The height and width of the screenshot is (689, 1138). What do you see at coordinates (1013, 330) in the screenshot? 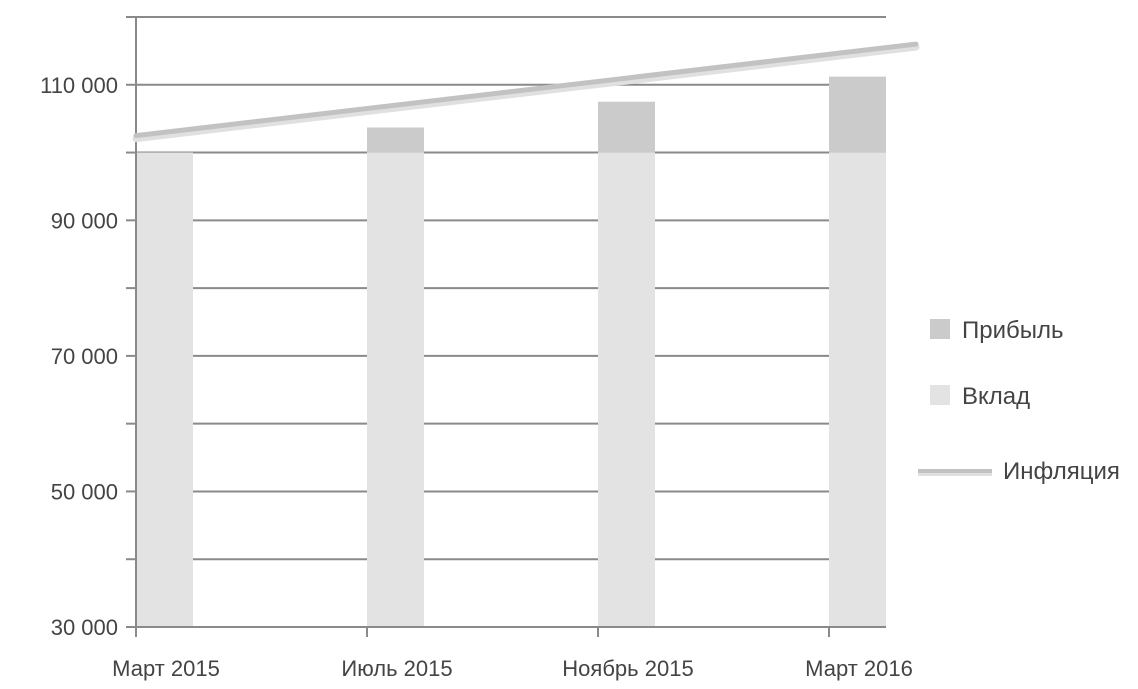
I see `legend-label: Прибыль` at bounding box center [1013, 330].